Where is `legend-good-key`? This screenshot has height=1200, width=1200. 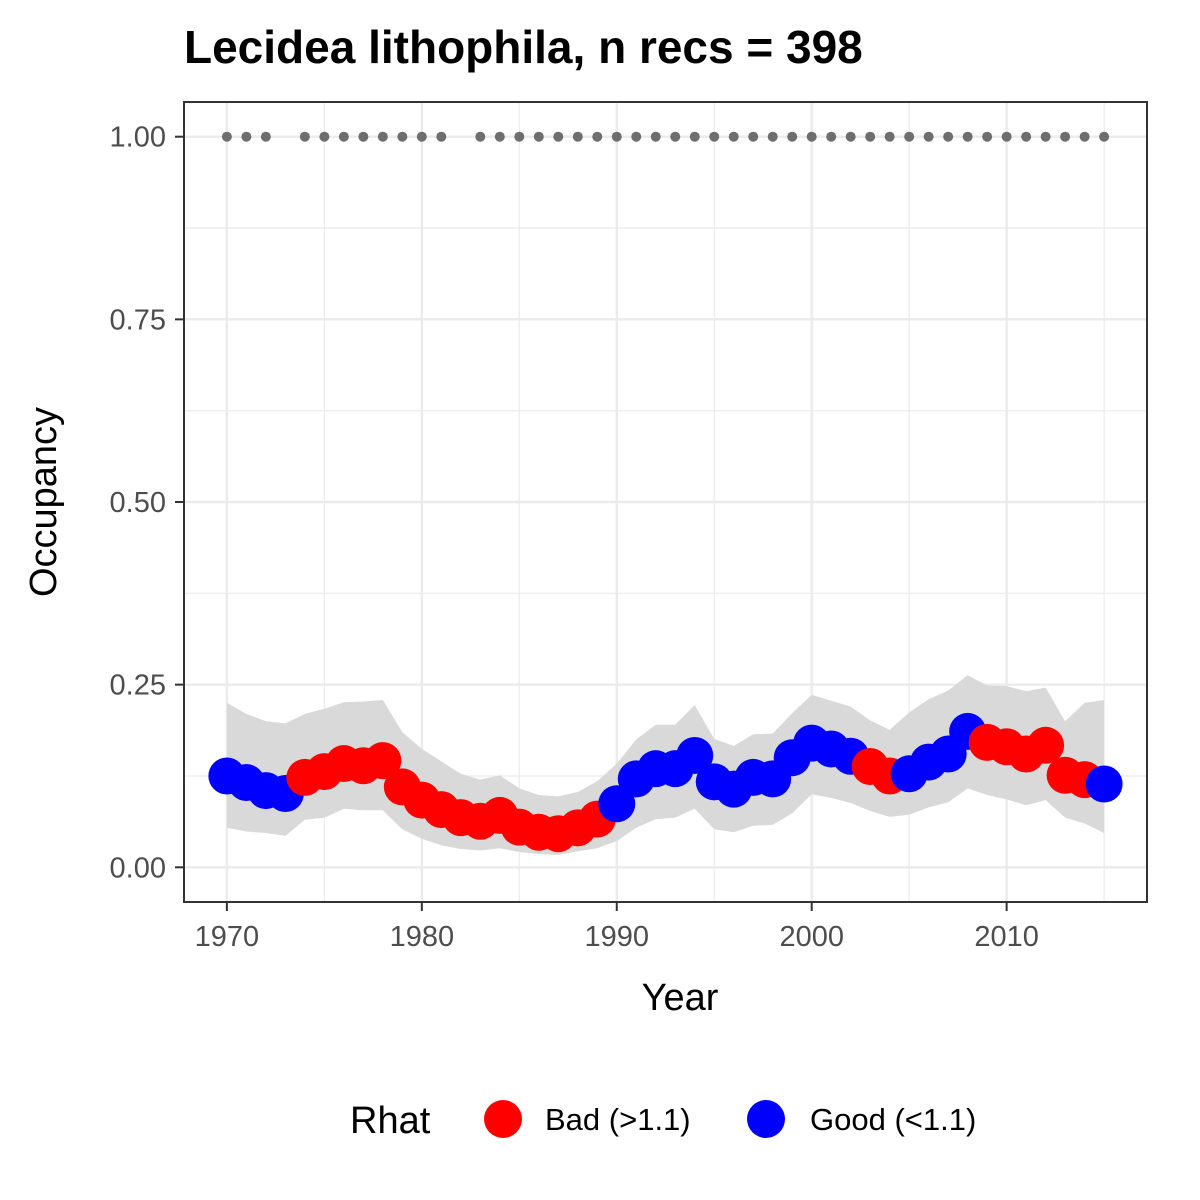 legend-good-key is located at coordinates (766, 1119).